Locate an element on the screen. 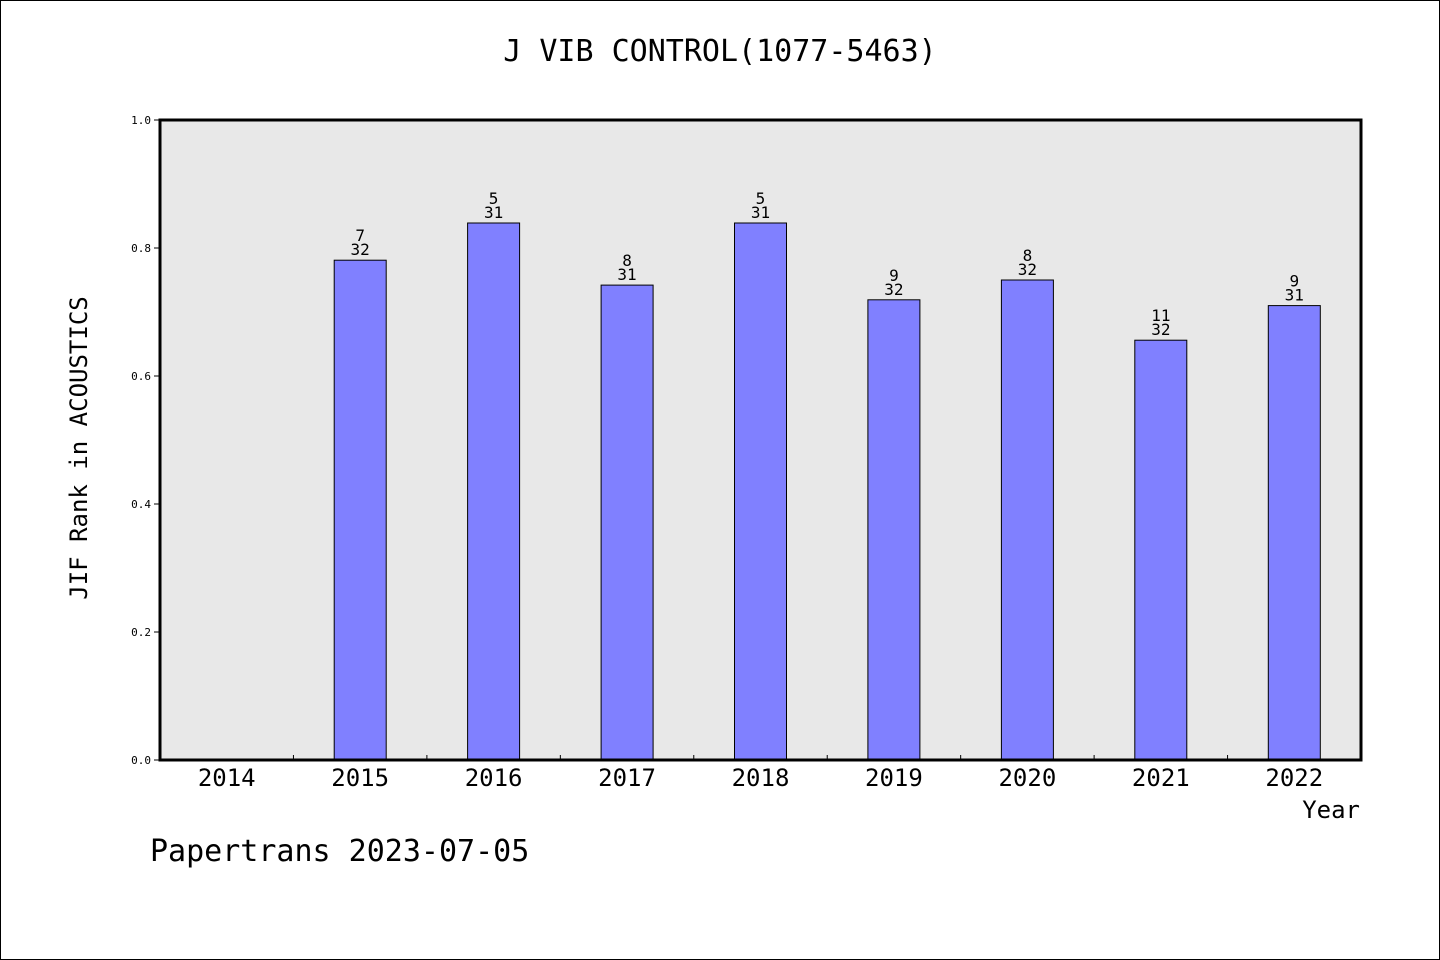 The width and height of the screenshot is (1440, 960). total-label-2020: 32 is located at coordinates (1027, 269).